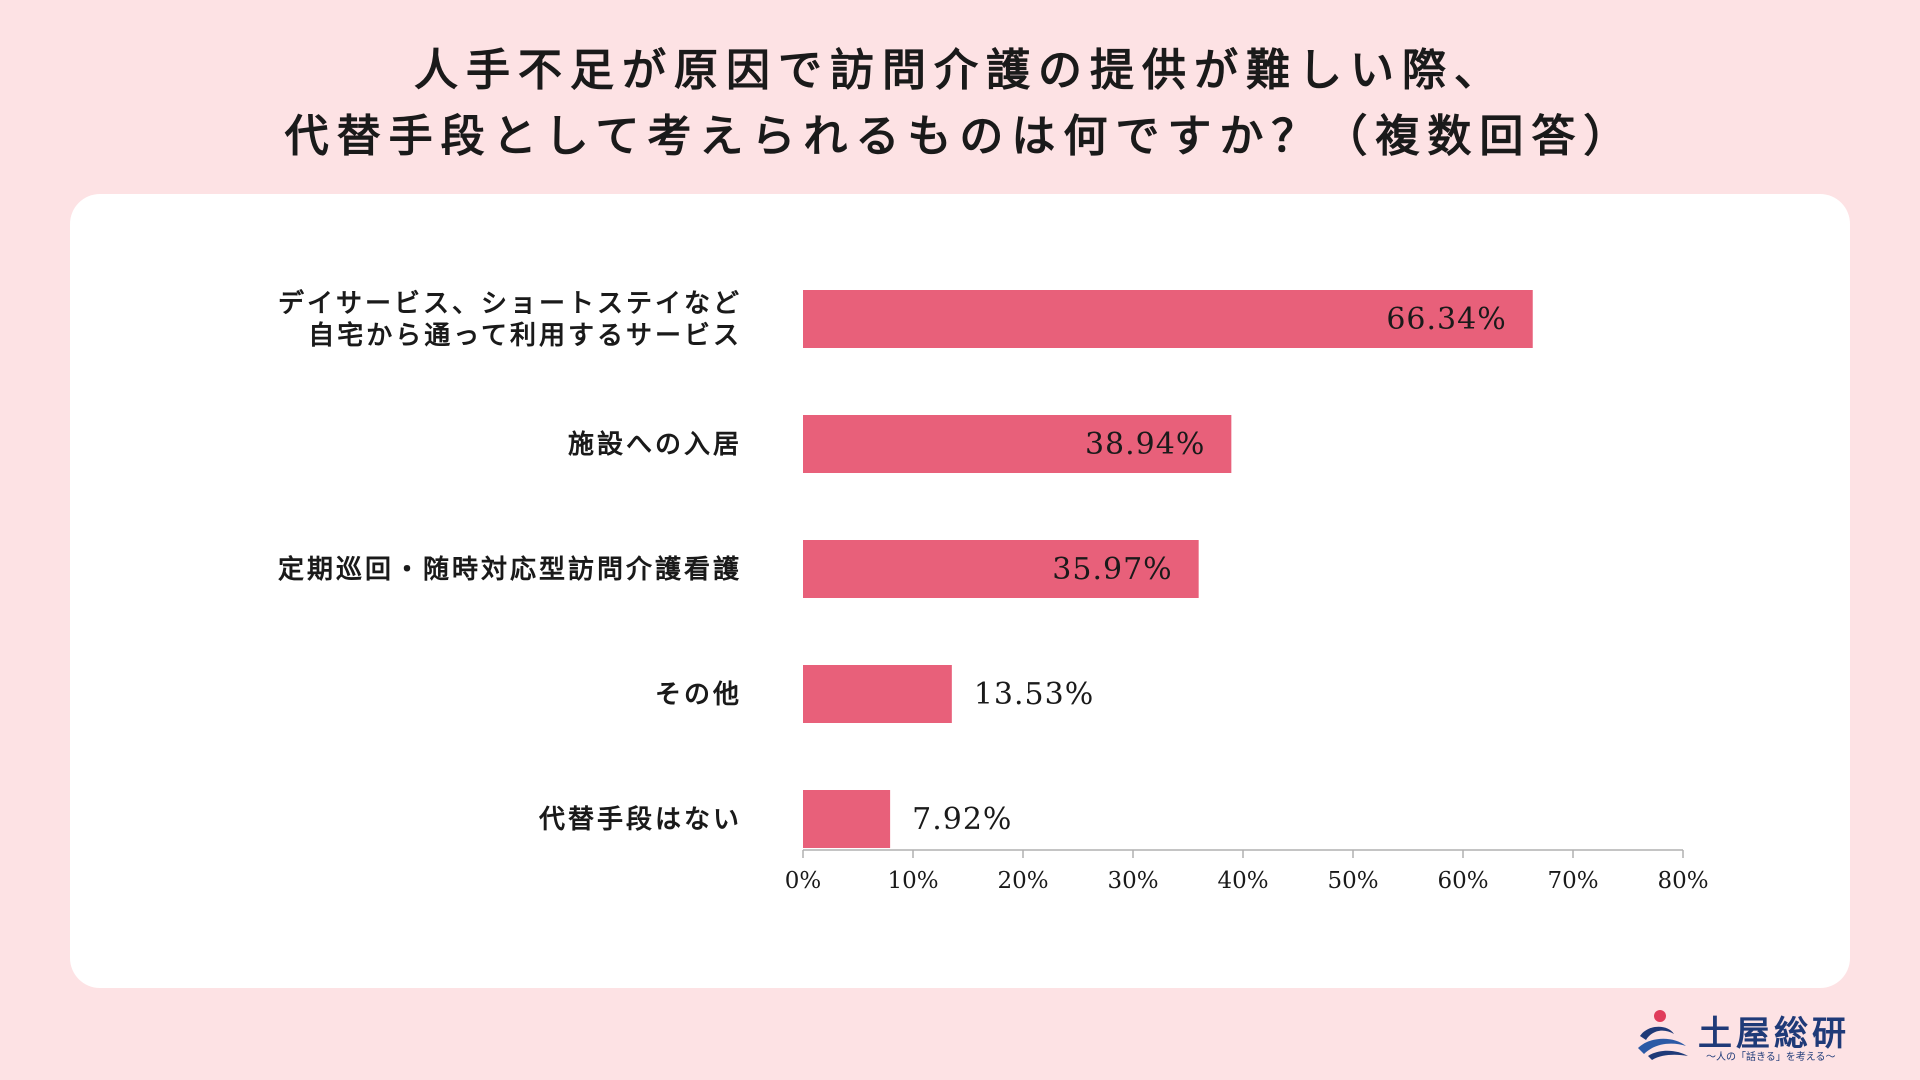  What do you see at coordinates (962, 819) in the screenshot?
I see `data-label-5: 7.92%` at bounding box center [962, 819].